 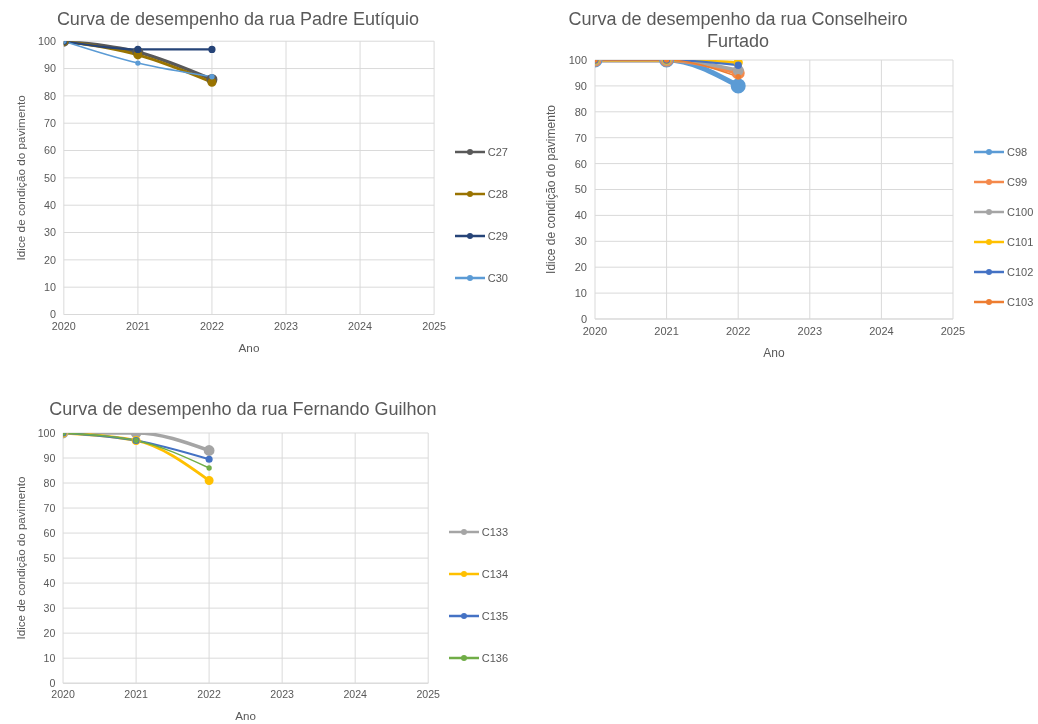 I want to click on legend-label: C133, so click(x=494, y=532).